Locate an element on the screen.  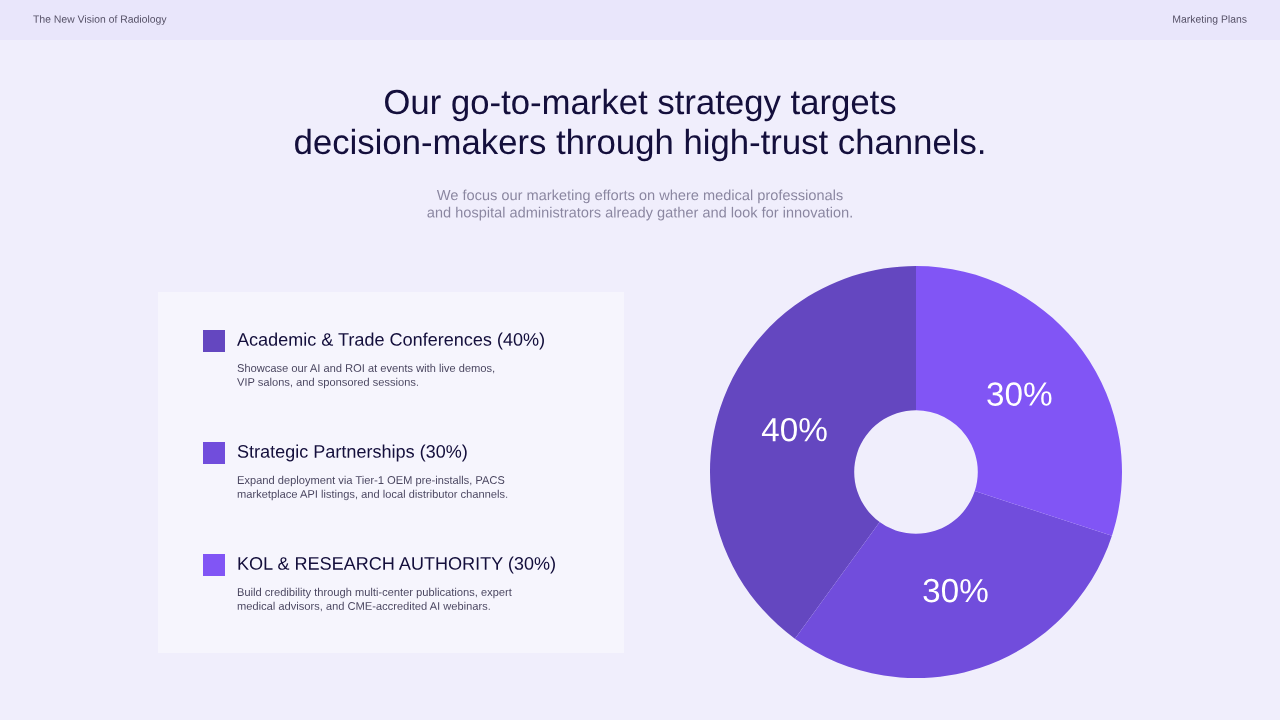
legend-label: KOL & RESEARCH AUTHORITY (30%) is located at coordinates (396, 565).